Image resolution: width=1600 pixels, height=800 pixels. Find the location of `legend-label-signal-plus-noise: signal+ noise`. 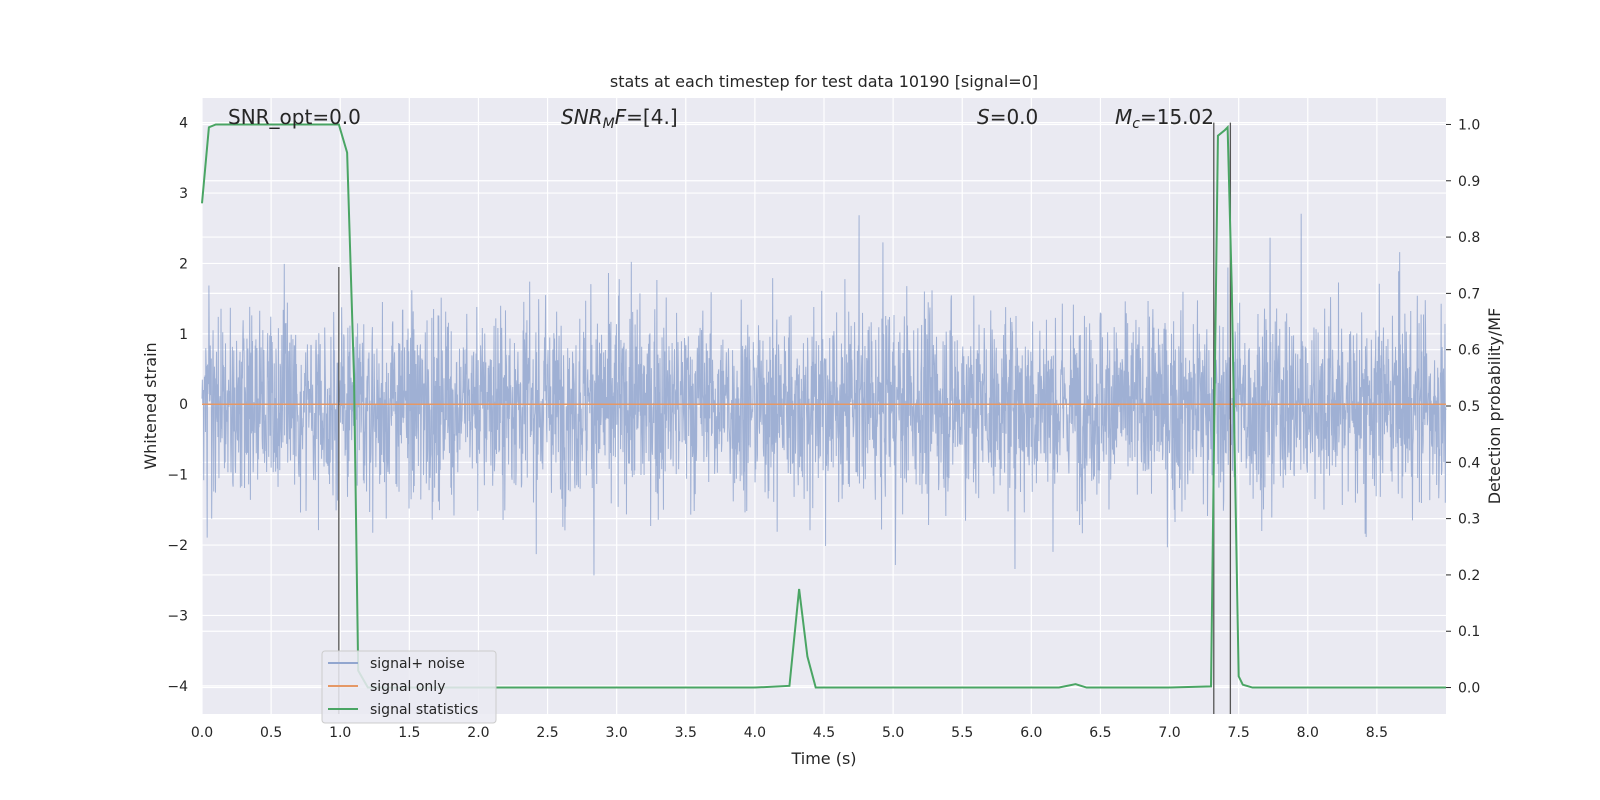

legend-label-signal-plus-noise: signal+ noise is located at coordinates (417, 664).